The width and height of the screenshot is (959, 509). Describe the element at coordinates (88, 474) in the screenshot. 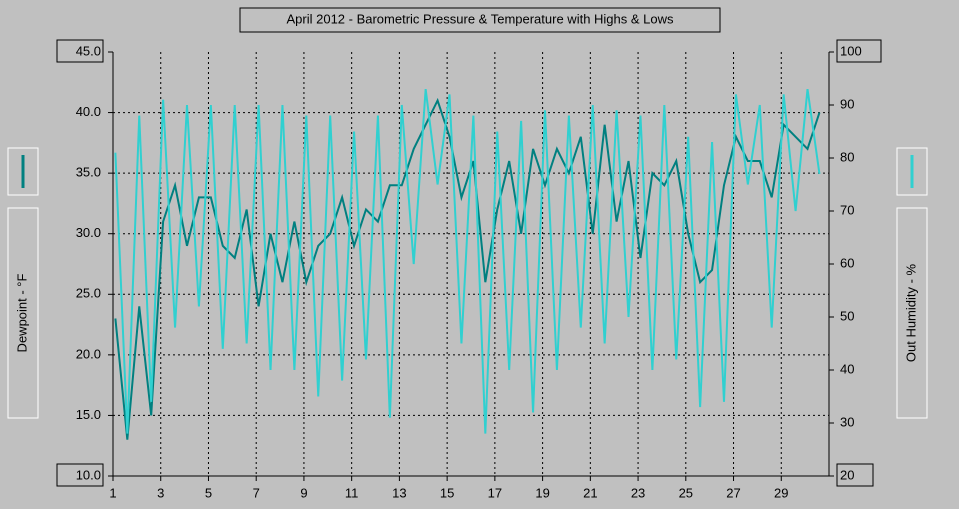

I see `y-tick-label: 10.0` at that location.